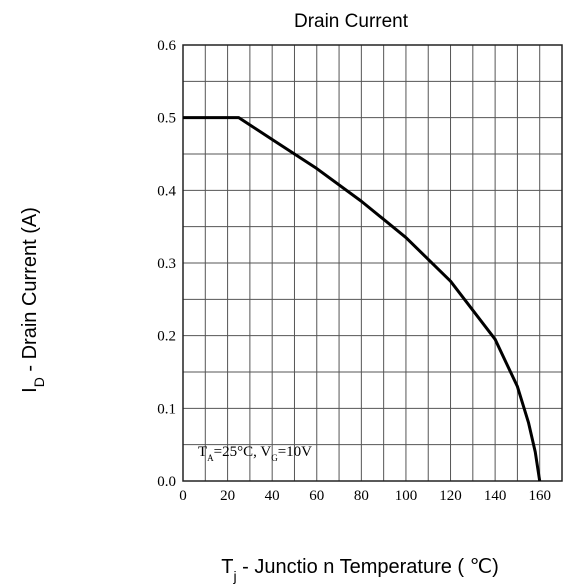 The height and width of the screenshot is (585, 571). Describe the element at coordinates (39, 382) in the screenshot. I see `label-part: D` at that location.